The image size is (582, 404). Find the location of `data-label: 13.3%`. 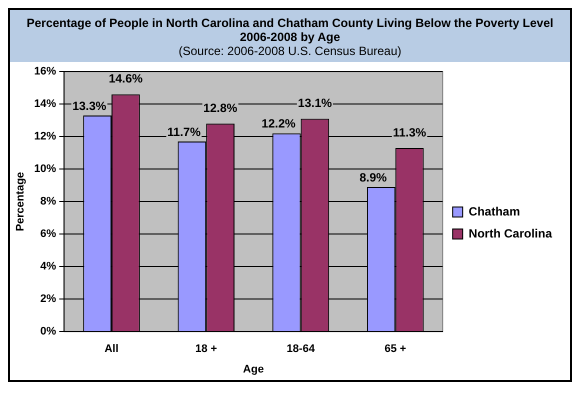

data-label: 13.3% is located at coordinates (89, 105).